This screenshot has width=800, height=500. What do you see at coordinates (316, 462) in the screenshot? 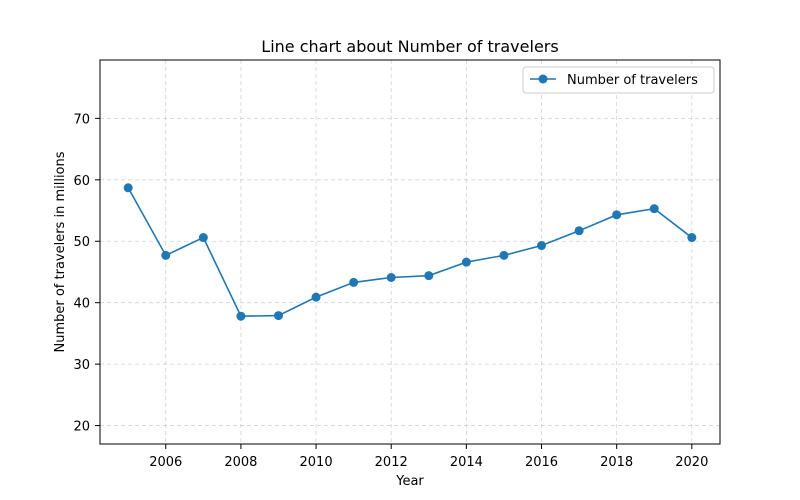
I see `x-tick-label: 2010` at bounding box center [316, 462].